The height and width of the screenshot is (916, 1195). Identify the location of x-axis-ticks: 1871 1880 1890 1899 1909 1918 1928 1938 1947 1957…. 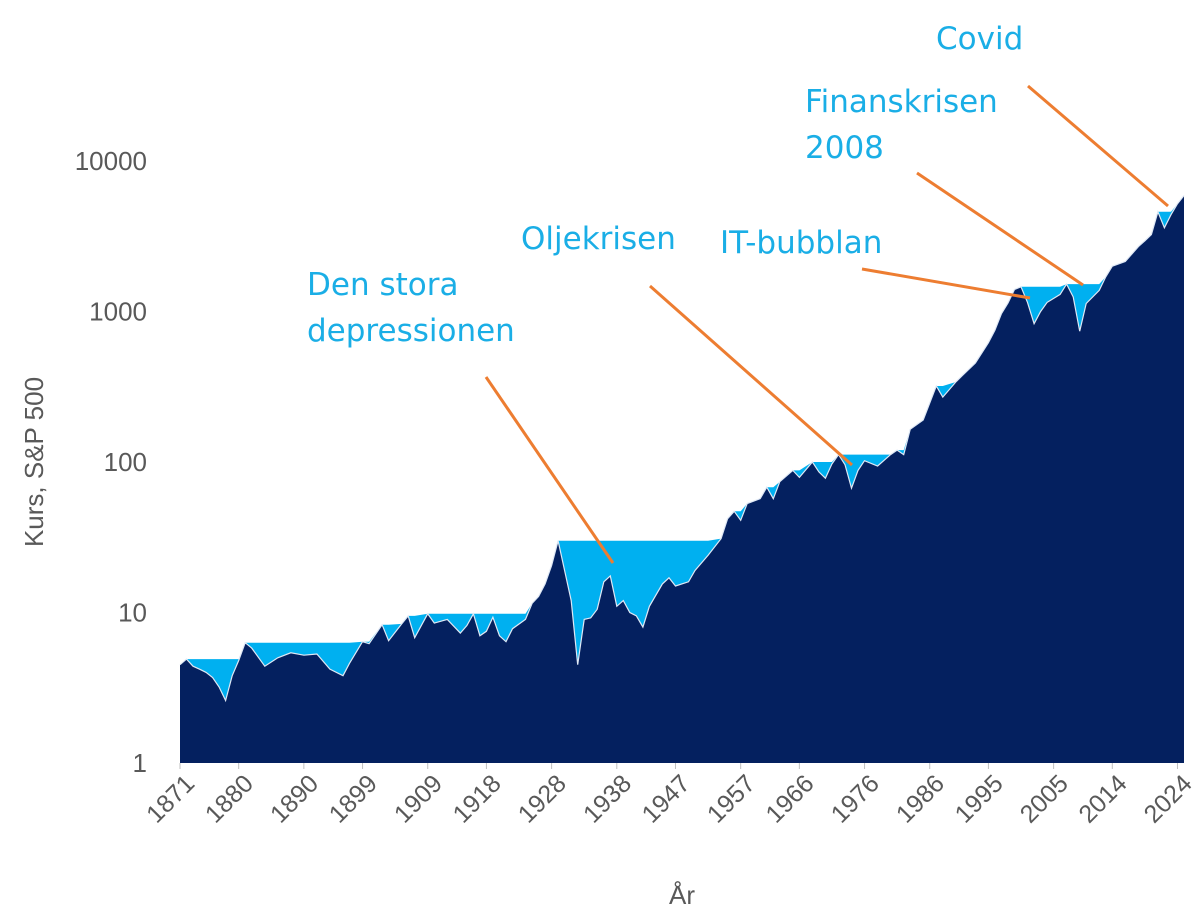
(668, 796).